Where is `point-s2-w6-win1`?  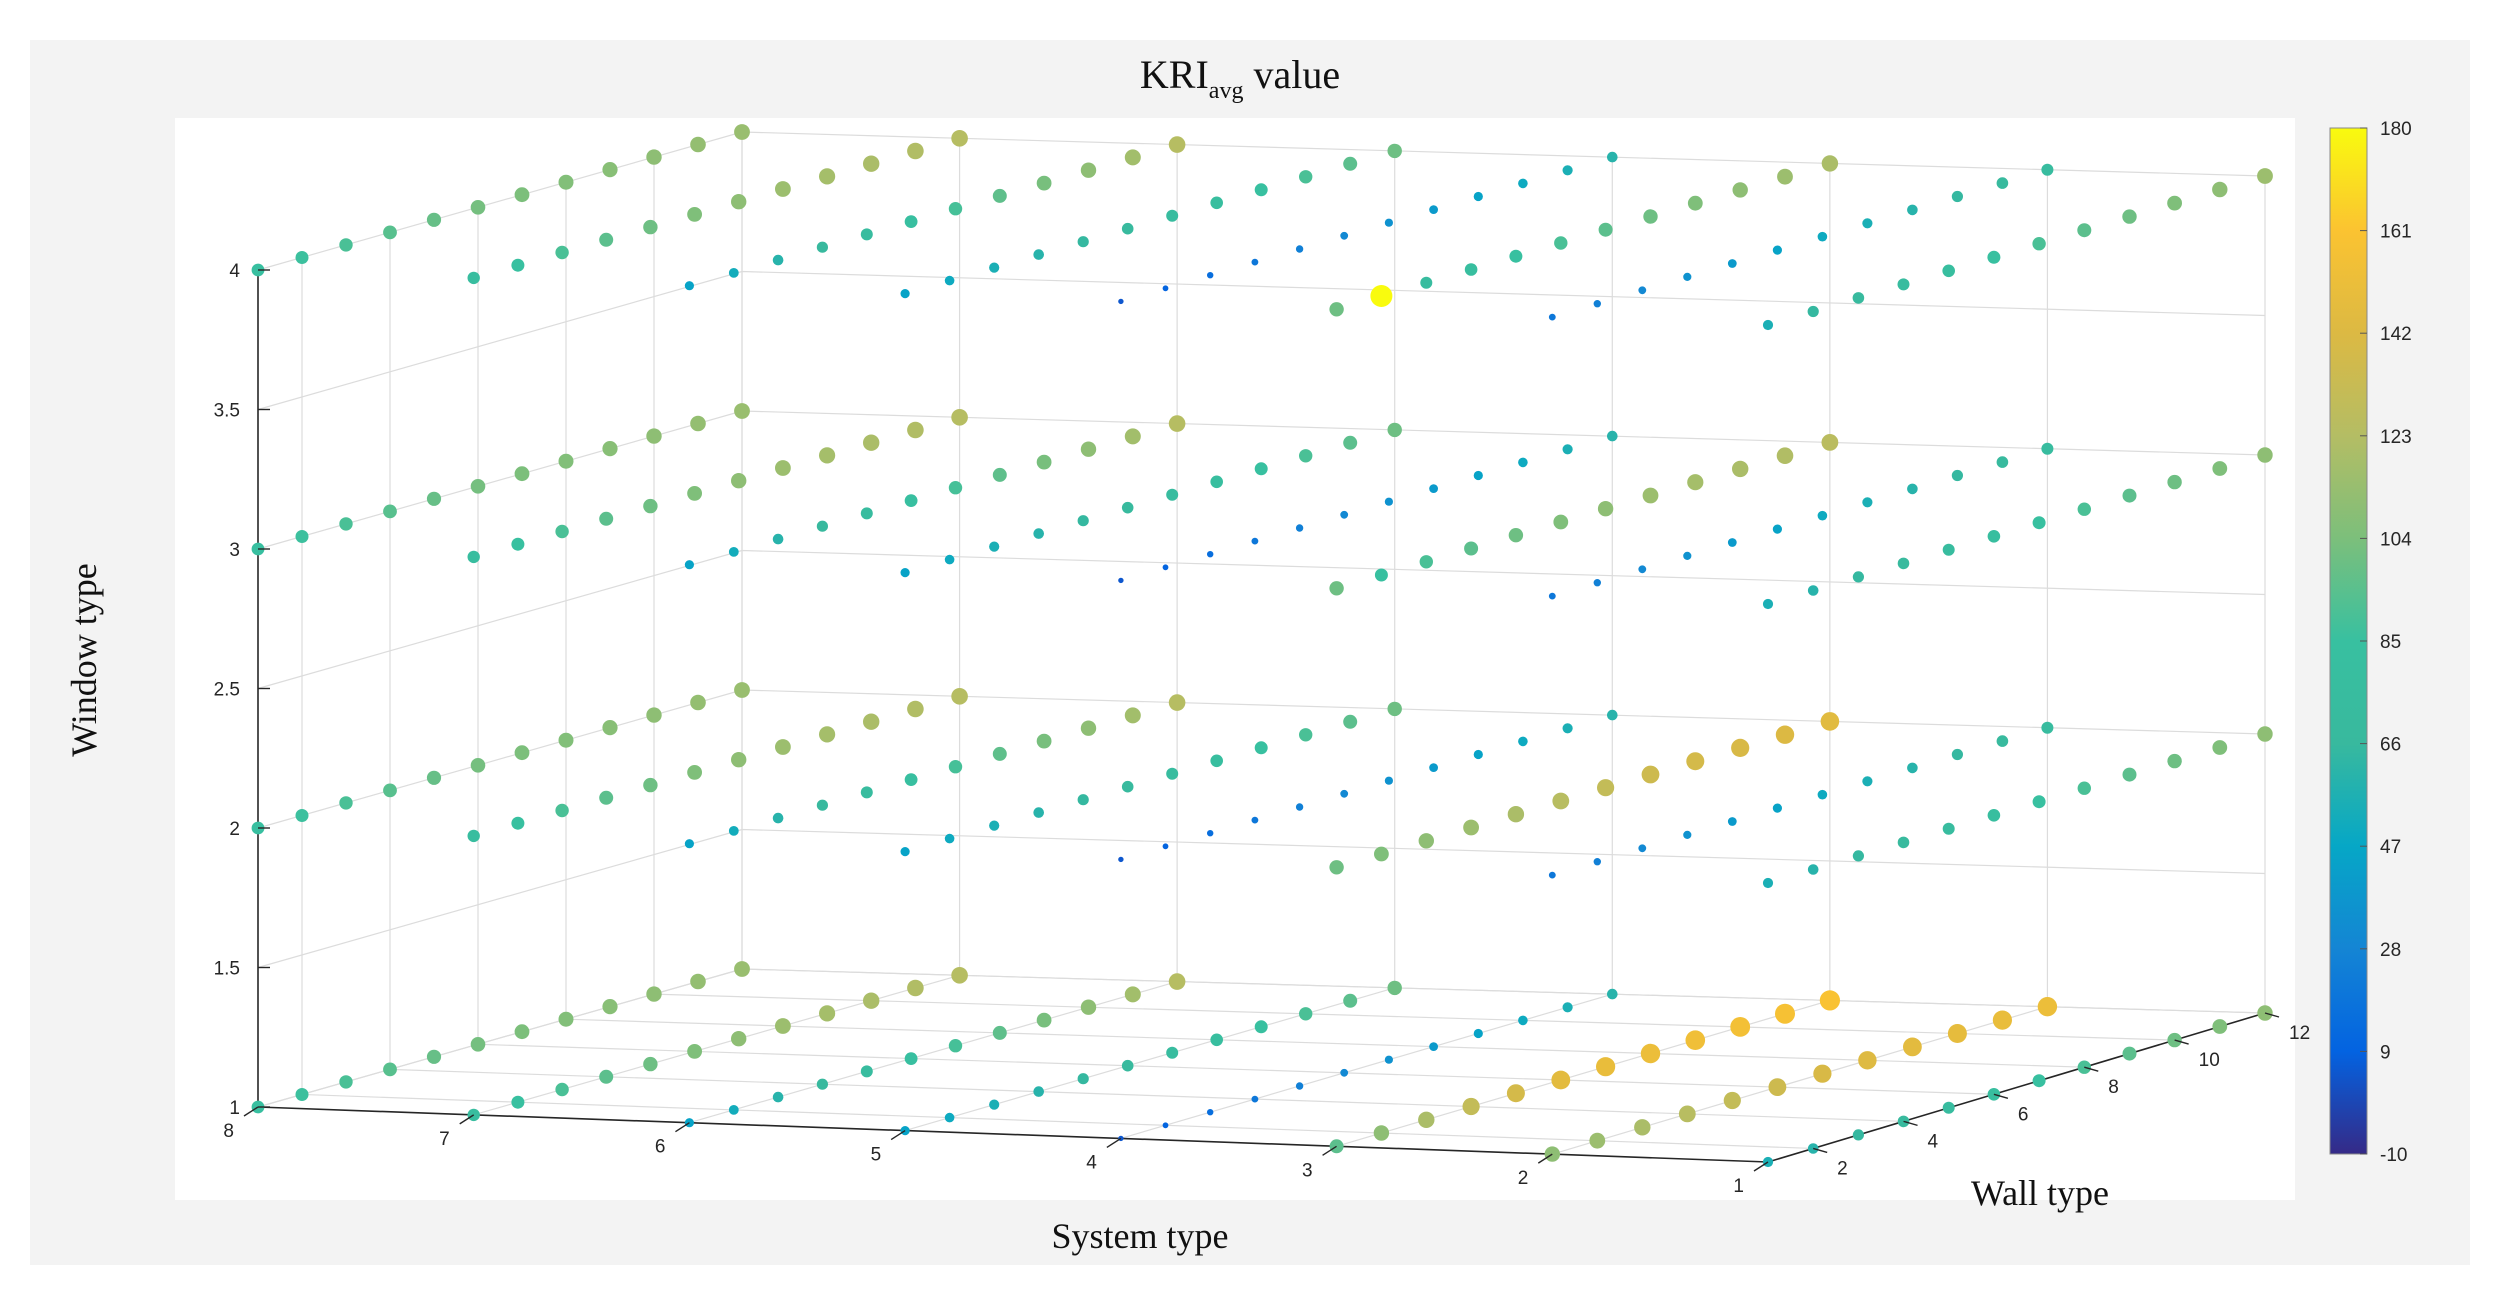 point-s2-w6-win1 is located at coordinates (1777, 1087).